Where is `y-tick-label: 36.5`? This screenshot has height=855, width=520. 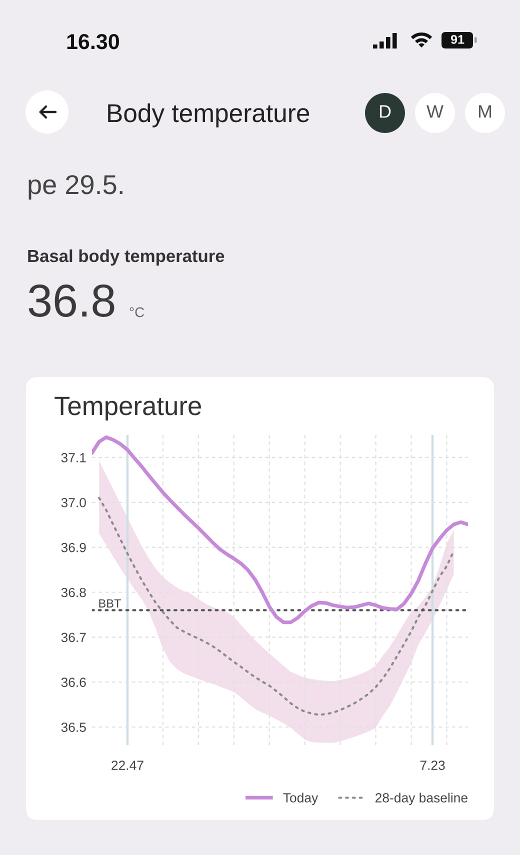
y-tick-label: 36.5 is located at coordinates (73, 727).